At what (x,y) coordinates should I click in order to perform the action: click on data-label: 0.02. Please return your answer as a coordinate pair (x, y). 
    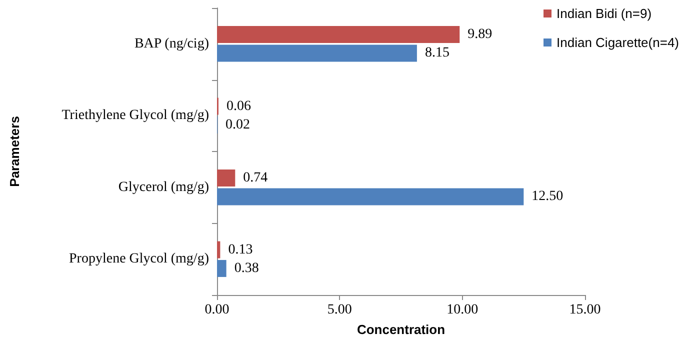
    Looking at the image, I should click on (237, 124).